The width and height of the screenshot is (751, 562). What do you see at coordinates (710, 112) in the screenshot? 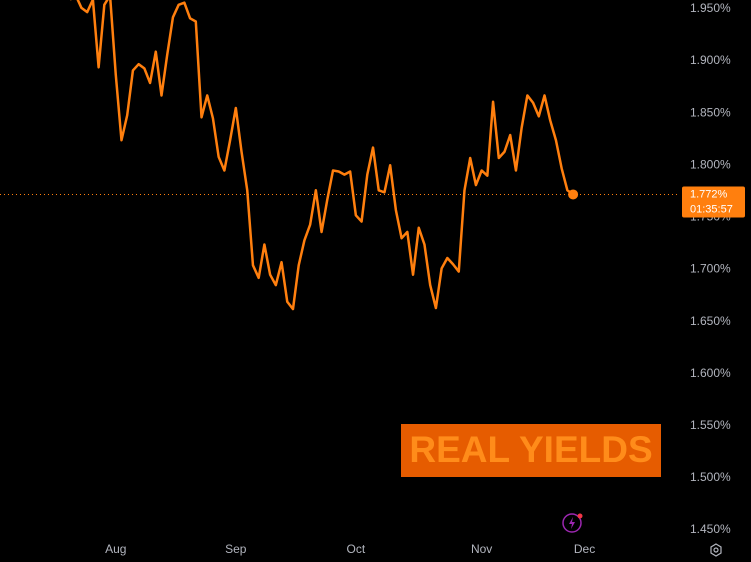
I see `y-tick-label: 1.850%` at bounding box center [710, 112].